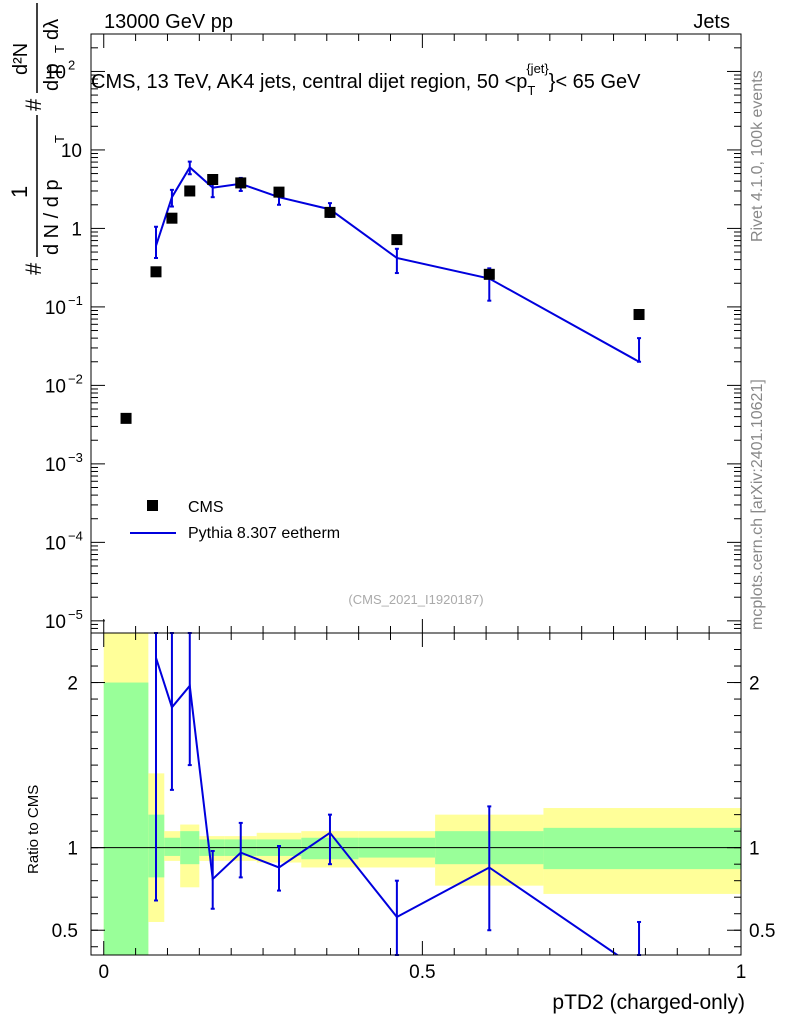 This screenshot has width=786, height=1024. What do you see at coordinates (52, 29) in the screenshot?
I see `ylabel-lam: dλ` at bounding box center [52, 29].